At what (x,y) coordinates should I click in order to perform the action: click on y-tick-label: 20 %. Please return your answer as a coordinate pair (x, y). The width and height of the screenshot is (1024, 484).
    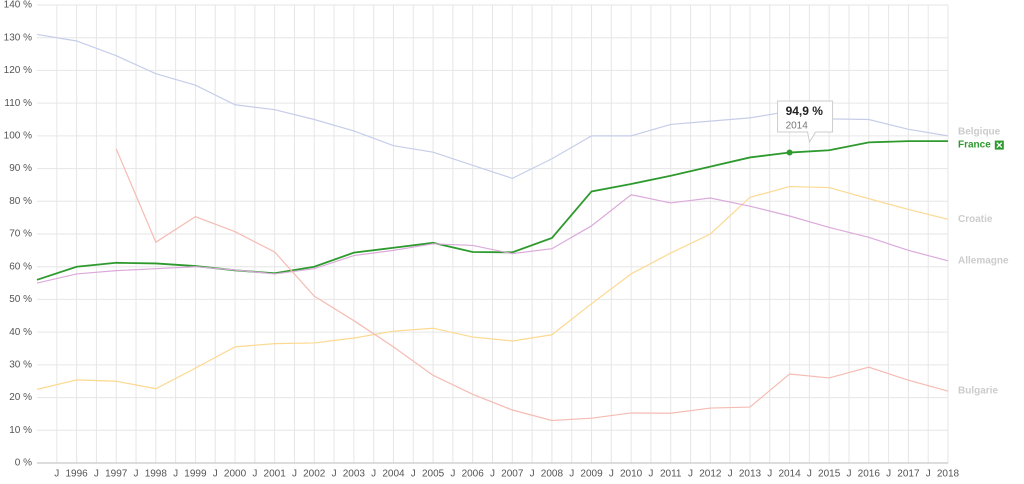
    Looking at the image, I should click on (20, 397).